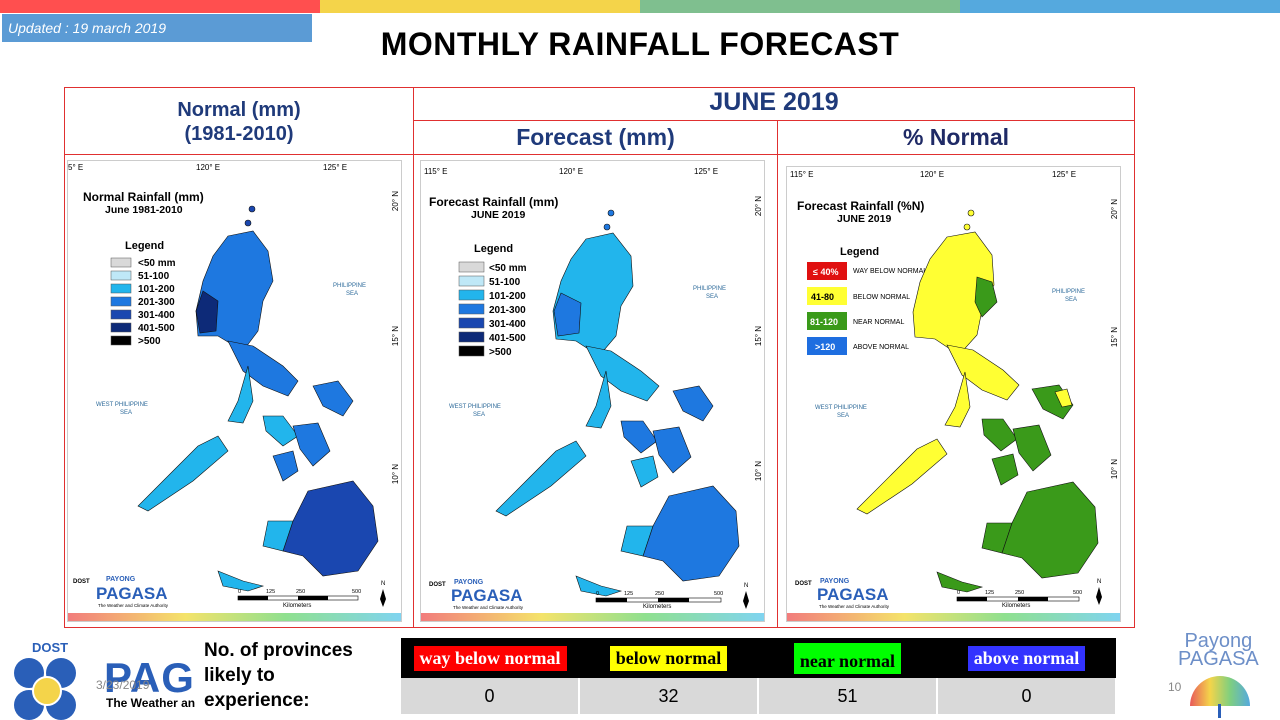 The width and height of the screenshot is (1280, 720). Describe the element at coordinates (507, 310) in the screenshot. I see `legend-item: 201-300` at that location.